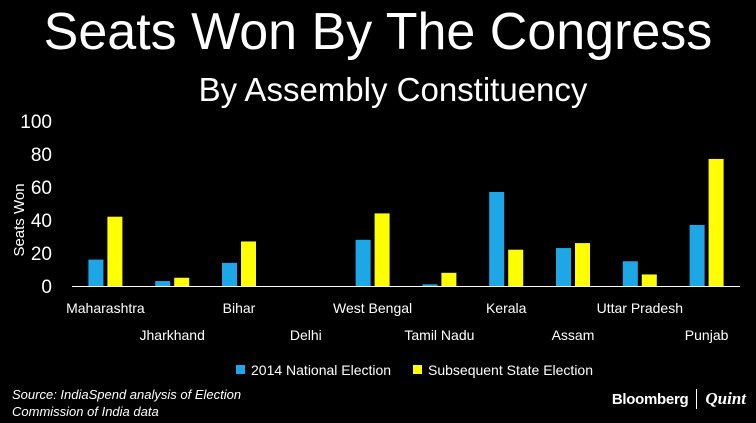  Describe the element at coordinates (85, 411) in the screenshot. I see `source-line-2: Commission of India data` at that location.